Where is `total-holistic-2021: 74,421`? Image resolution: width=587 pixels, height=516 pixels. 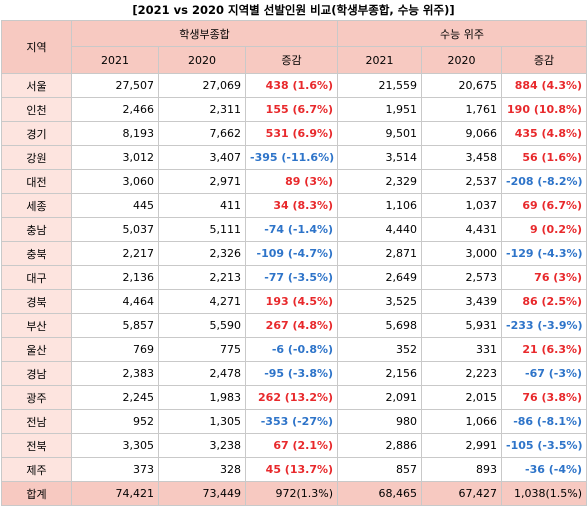
total-holistic-2021: 74,421 is located at coordinates (115, 493).